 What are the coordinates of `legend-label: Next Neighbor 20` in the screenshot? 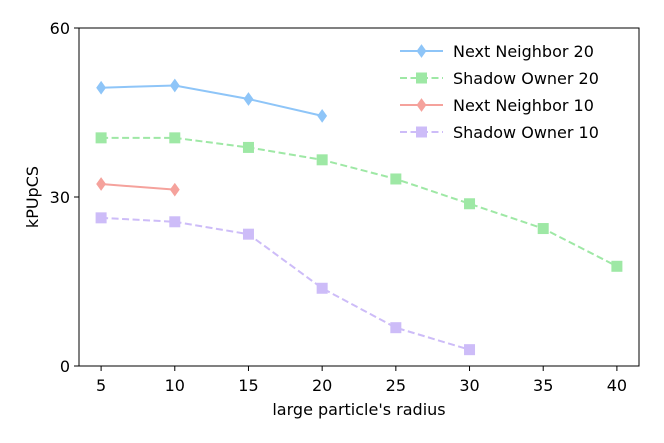 It's located at (523, 51).